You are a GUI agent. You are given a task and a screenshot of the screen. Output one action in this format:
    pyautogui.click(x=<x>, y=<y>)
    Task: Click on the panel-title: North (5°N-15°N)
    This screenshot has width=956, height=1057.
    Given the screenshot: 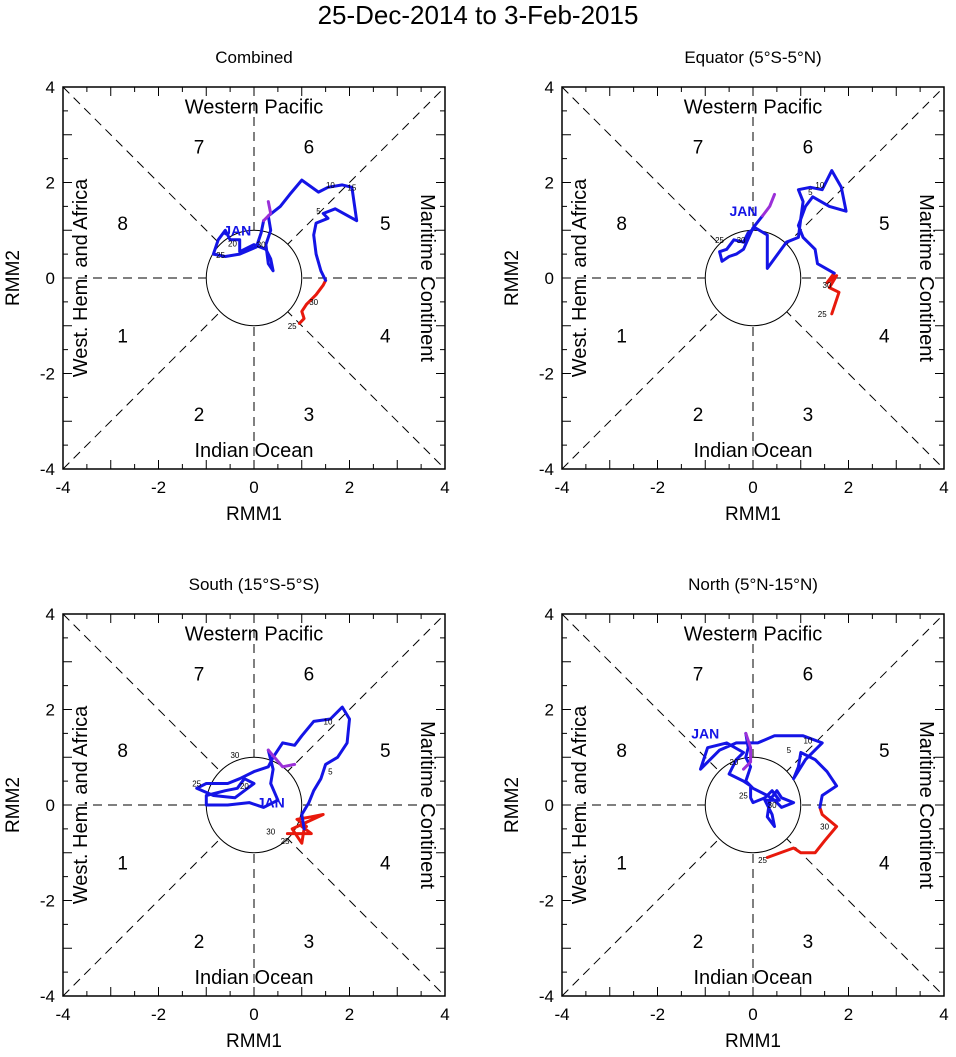 What is the action you would take?
    pyautogui.click(x=753, y=584)
    